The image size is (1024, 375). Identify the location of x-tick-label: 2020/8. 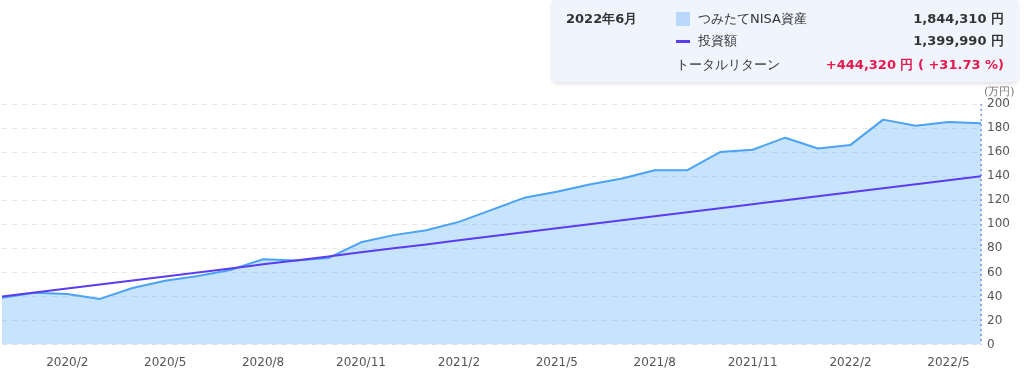
(263, 361).